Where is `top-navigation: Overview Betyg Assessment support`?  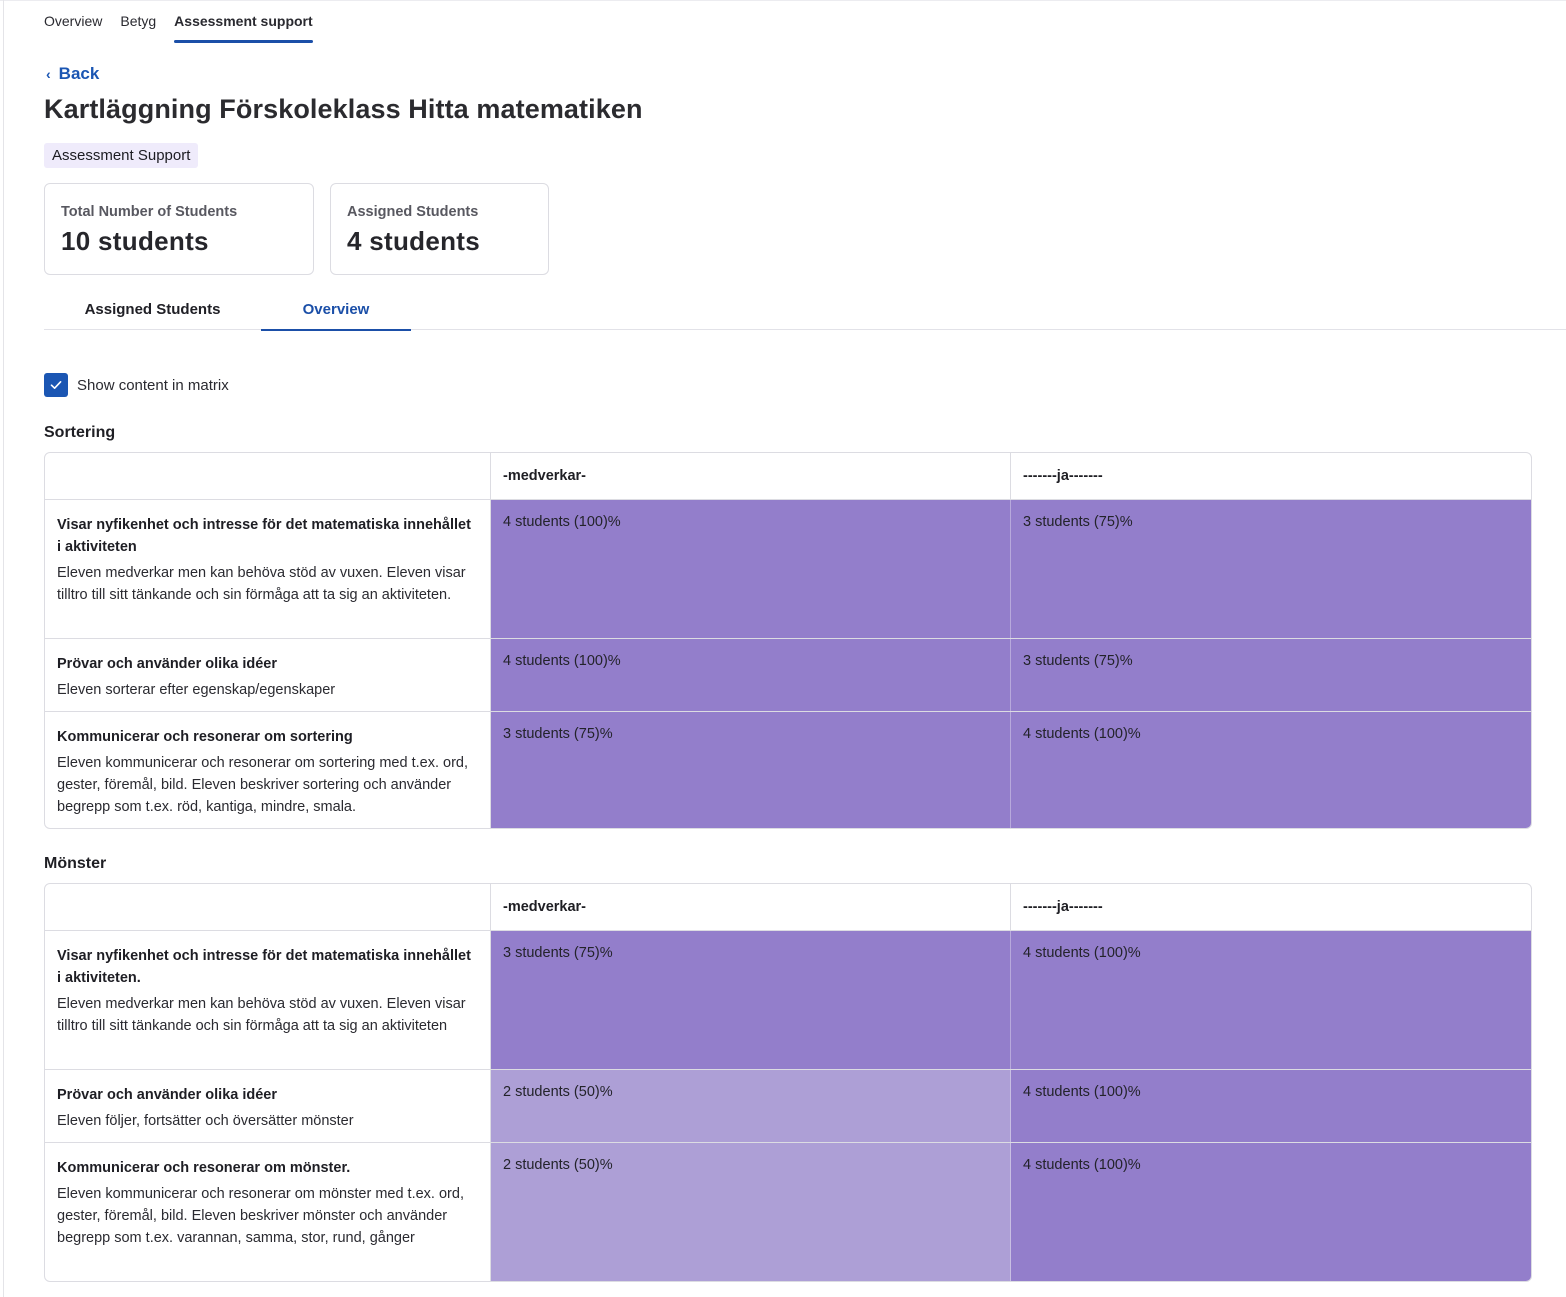
top-navigation: Overview Betyg Assessment support is located at coordinates (187, 22).